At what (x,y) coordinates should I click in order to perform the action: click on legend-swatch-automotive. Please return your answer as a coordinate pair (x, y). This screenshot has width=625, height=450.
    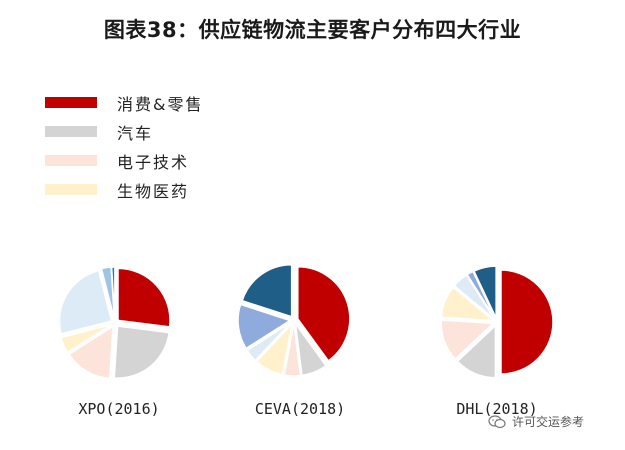
    Looking at the image, I should click on (71, 131).